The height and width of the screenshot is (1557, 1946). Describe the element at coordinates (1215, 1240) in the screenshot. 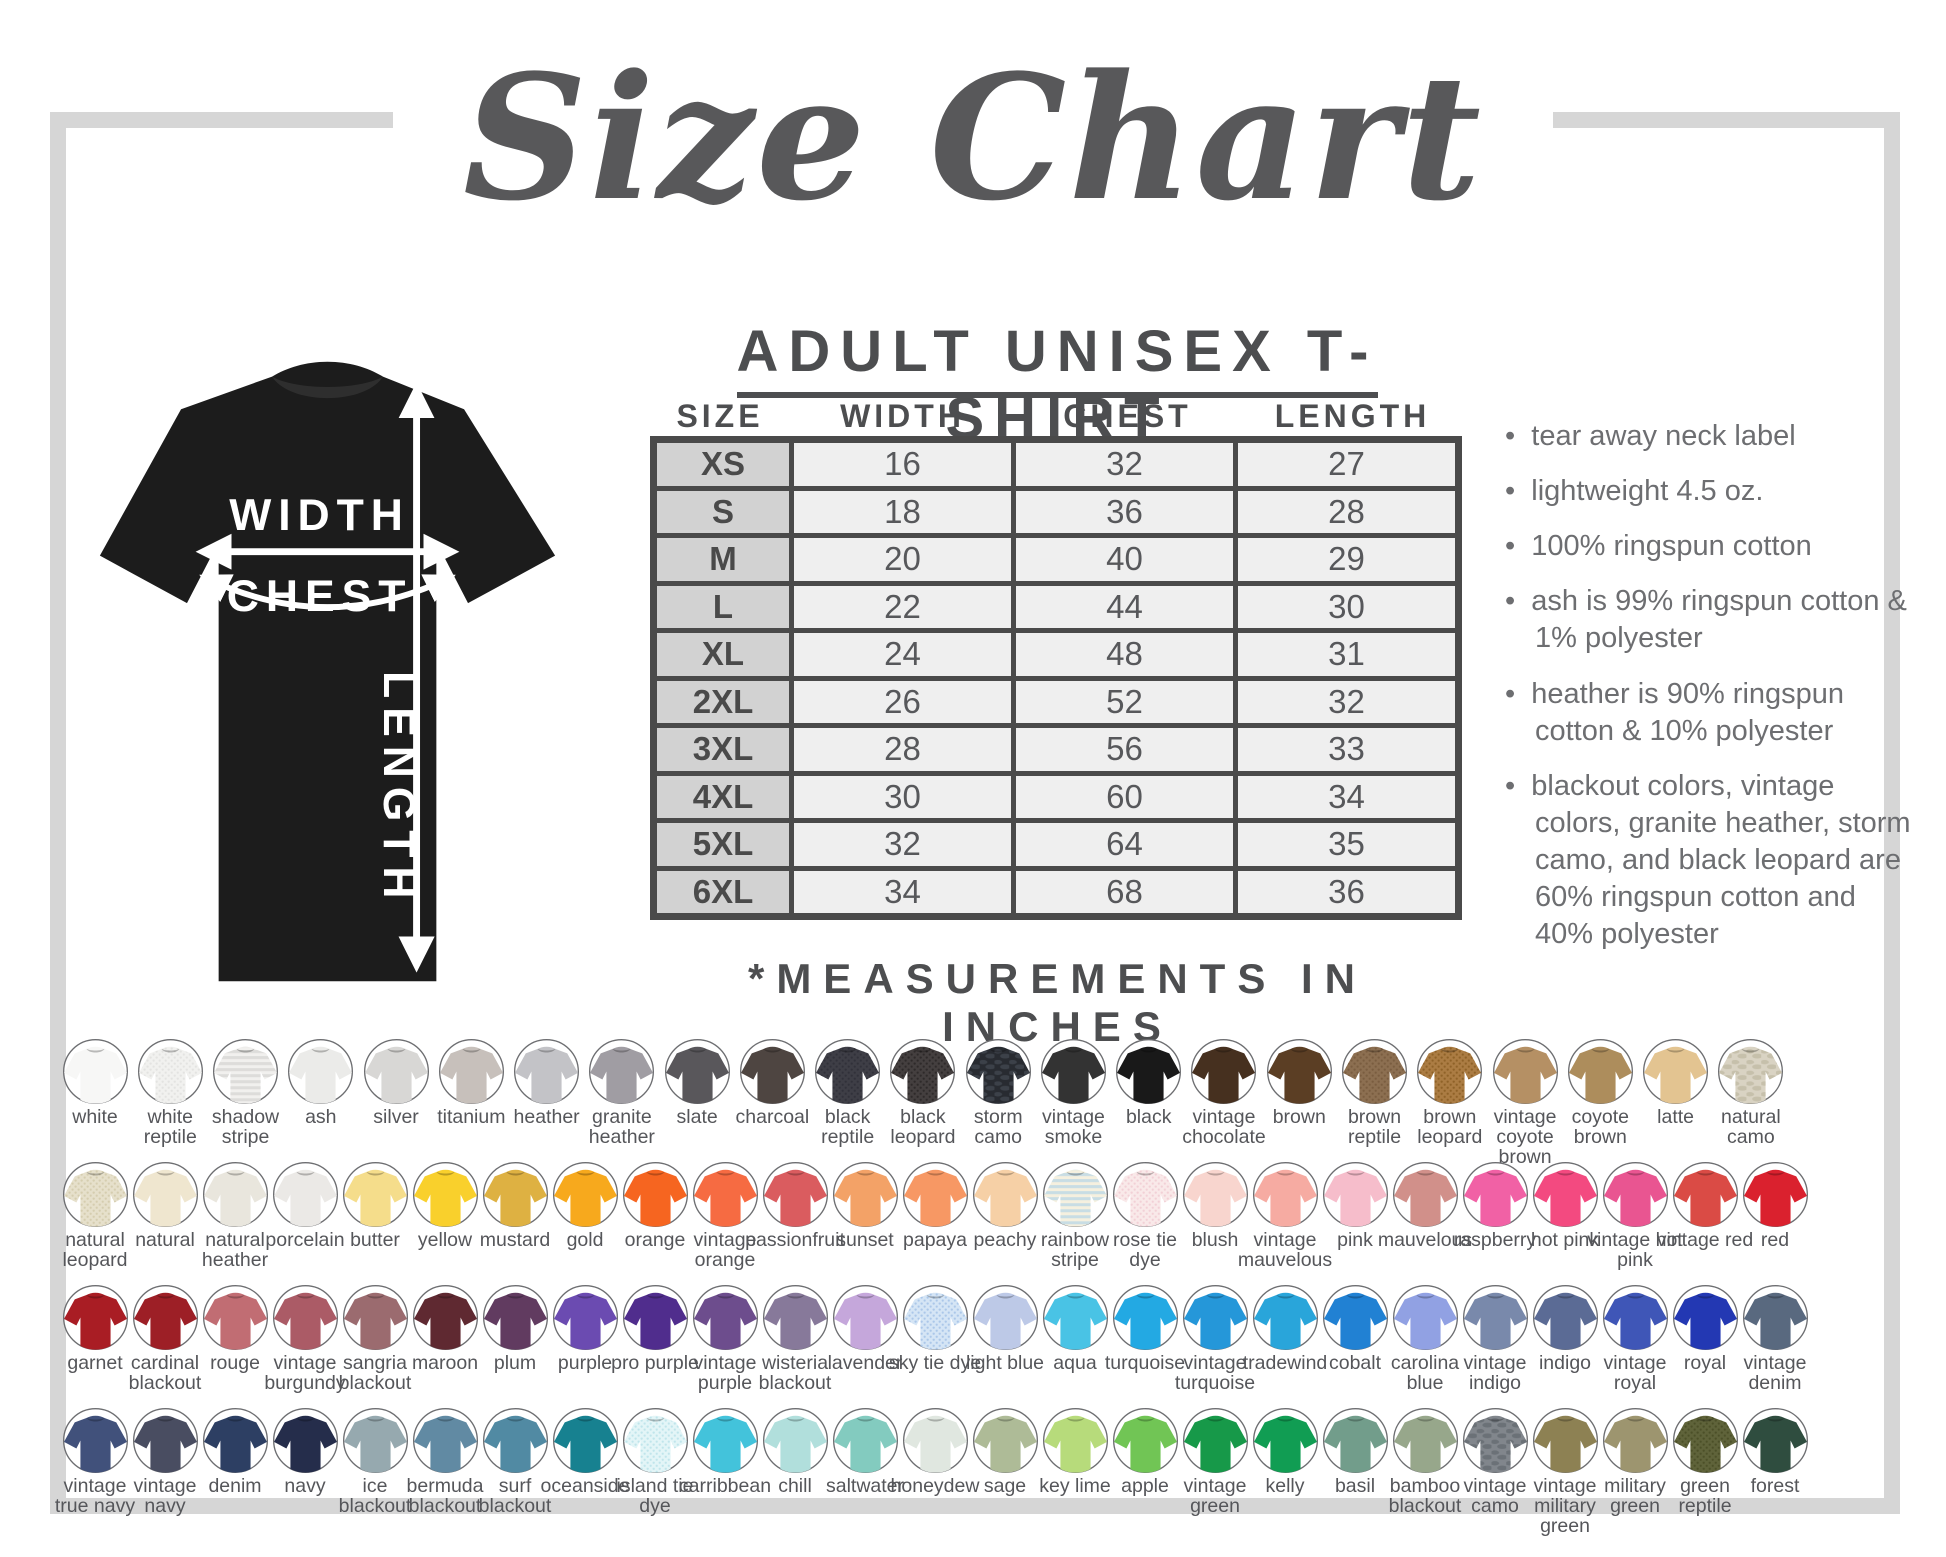

I see `color-swatch-label: blush` at that location.